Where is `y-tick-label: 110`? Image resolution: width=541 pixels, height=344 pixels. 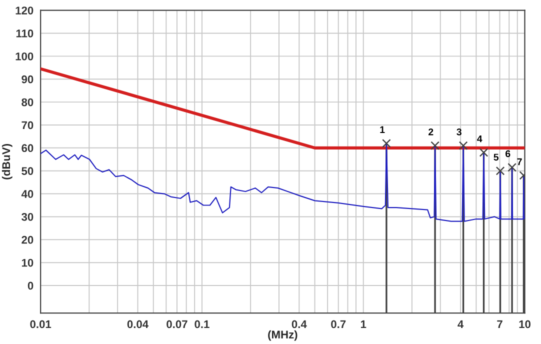
y-tick-label: 110 is located at coordinates (25, 34).